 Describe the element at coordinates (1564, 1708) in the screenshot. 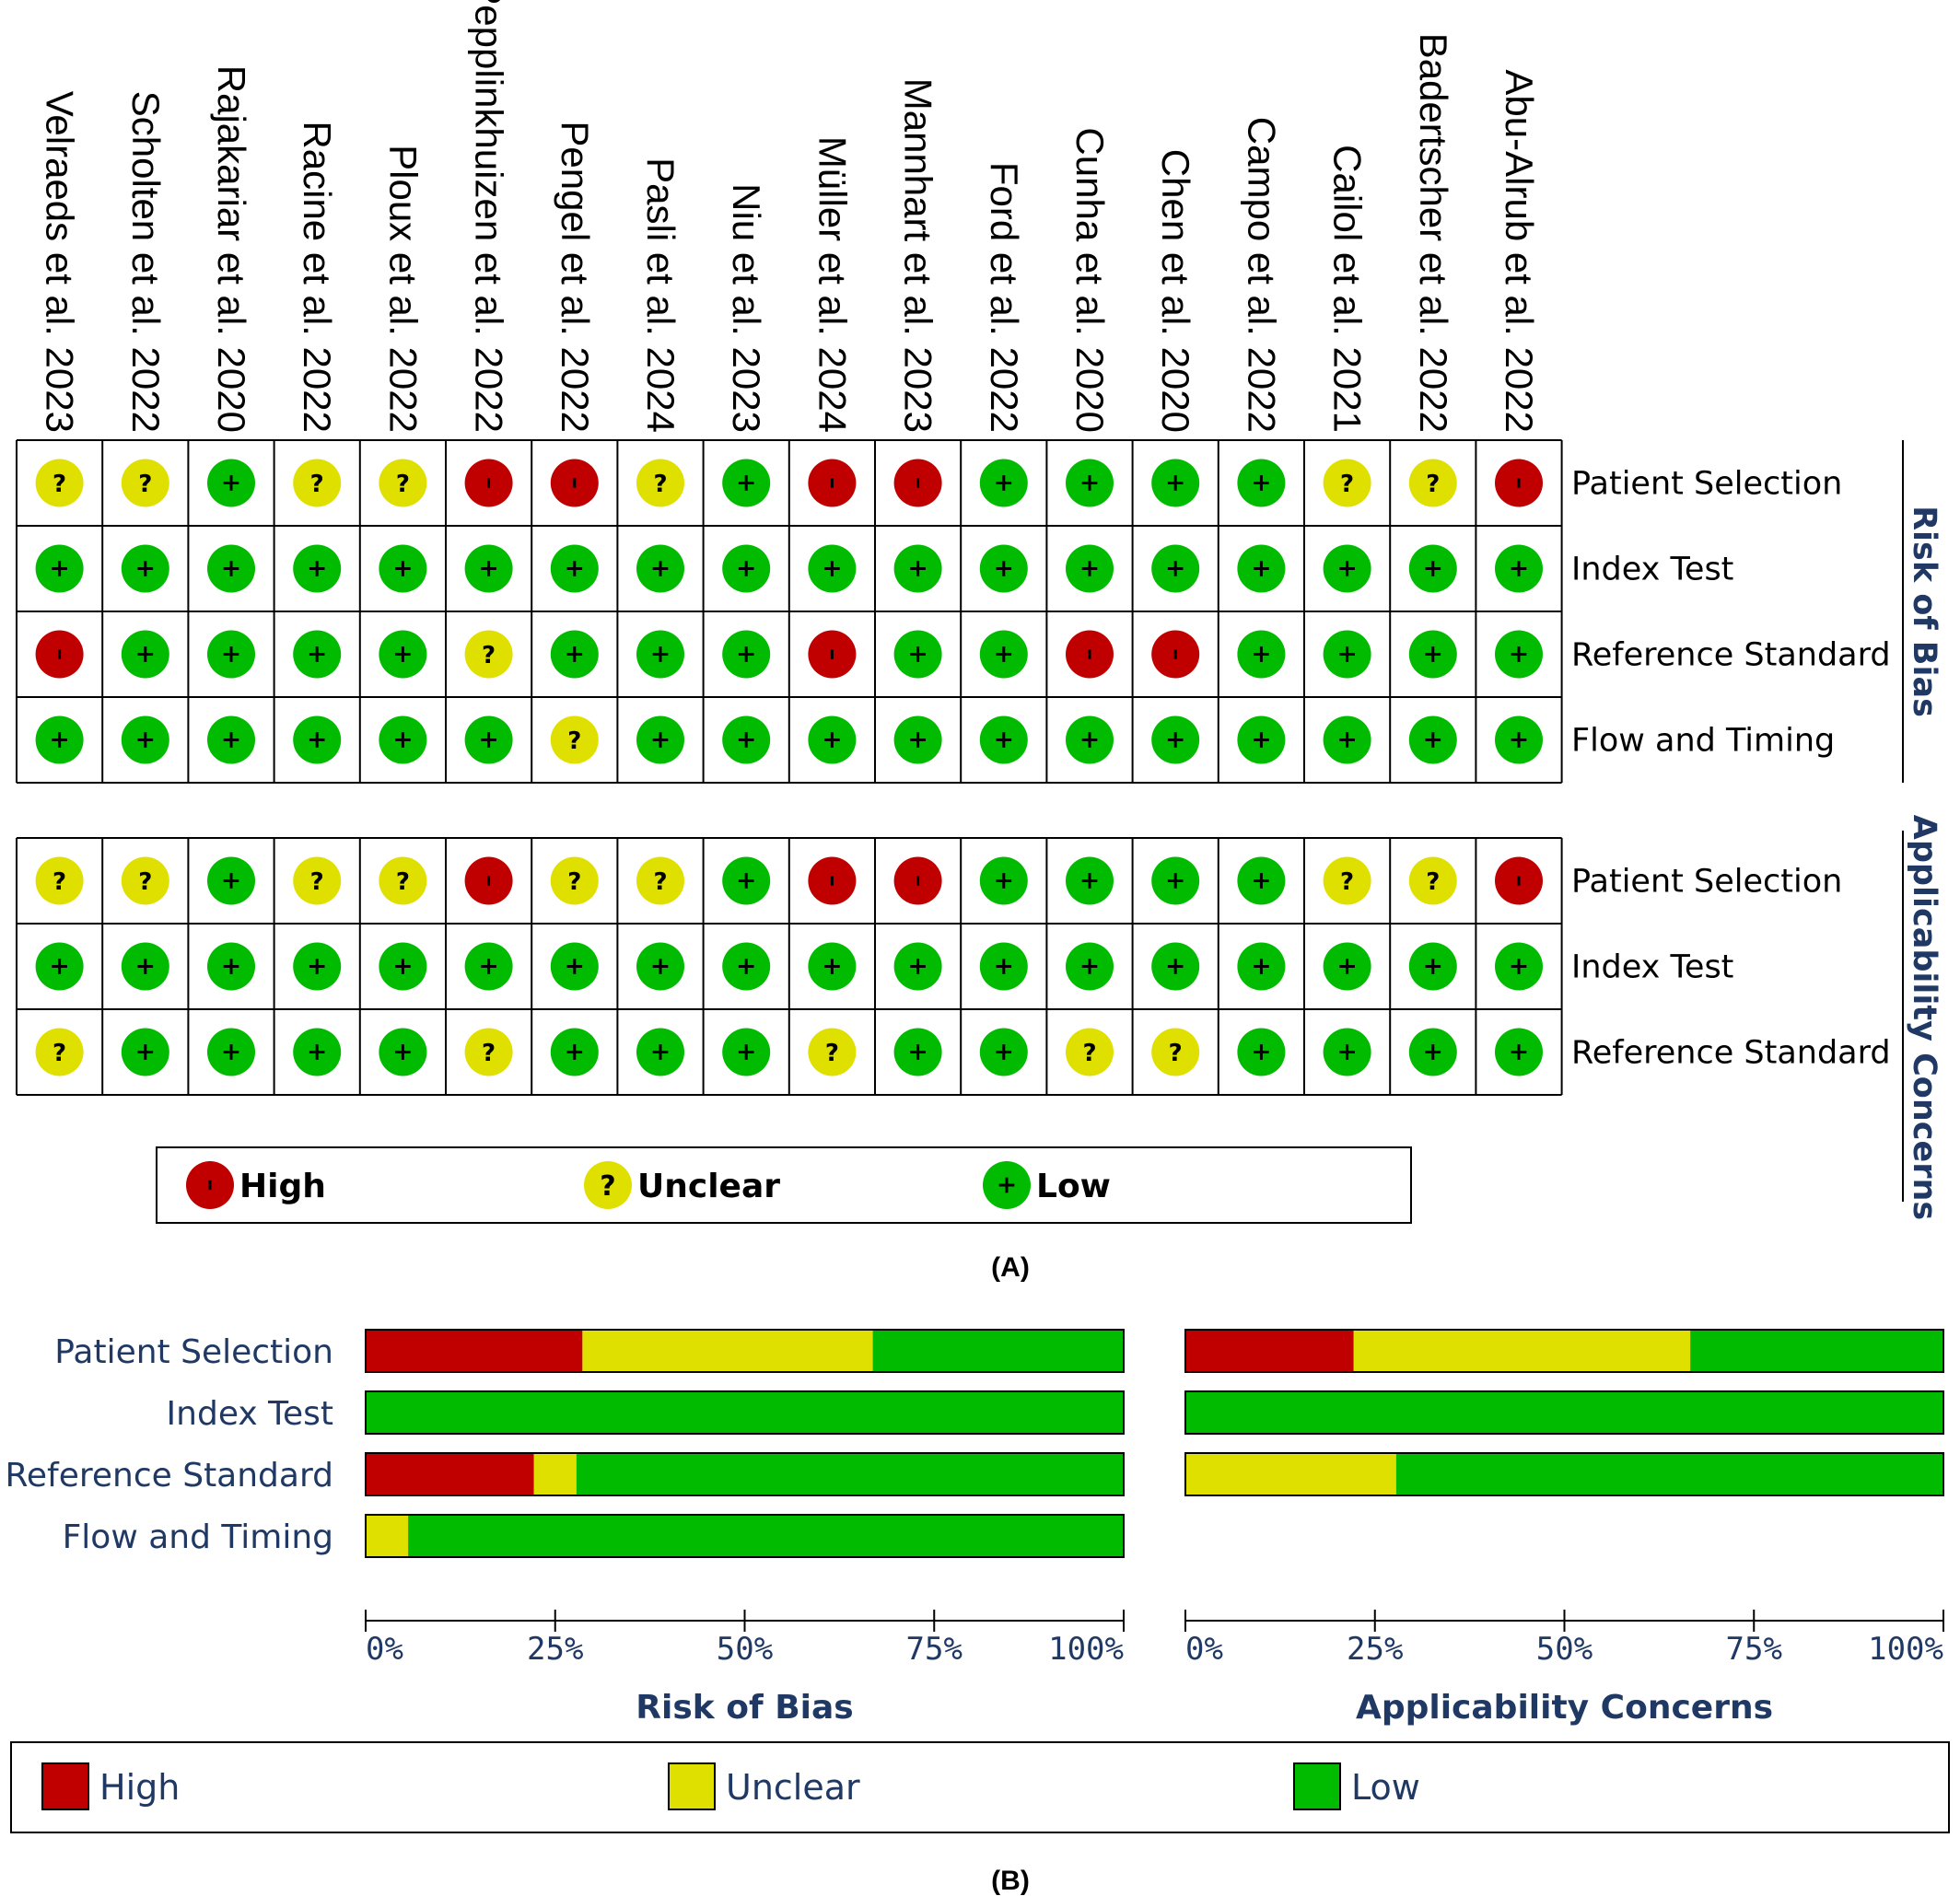

I see `axis-title: Applicability Concerns` at that location.